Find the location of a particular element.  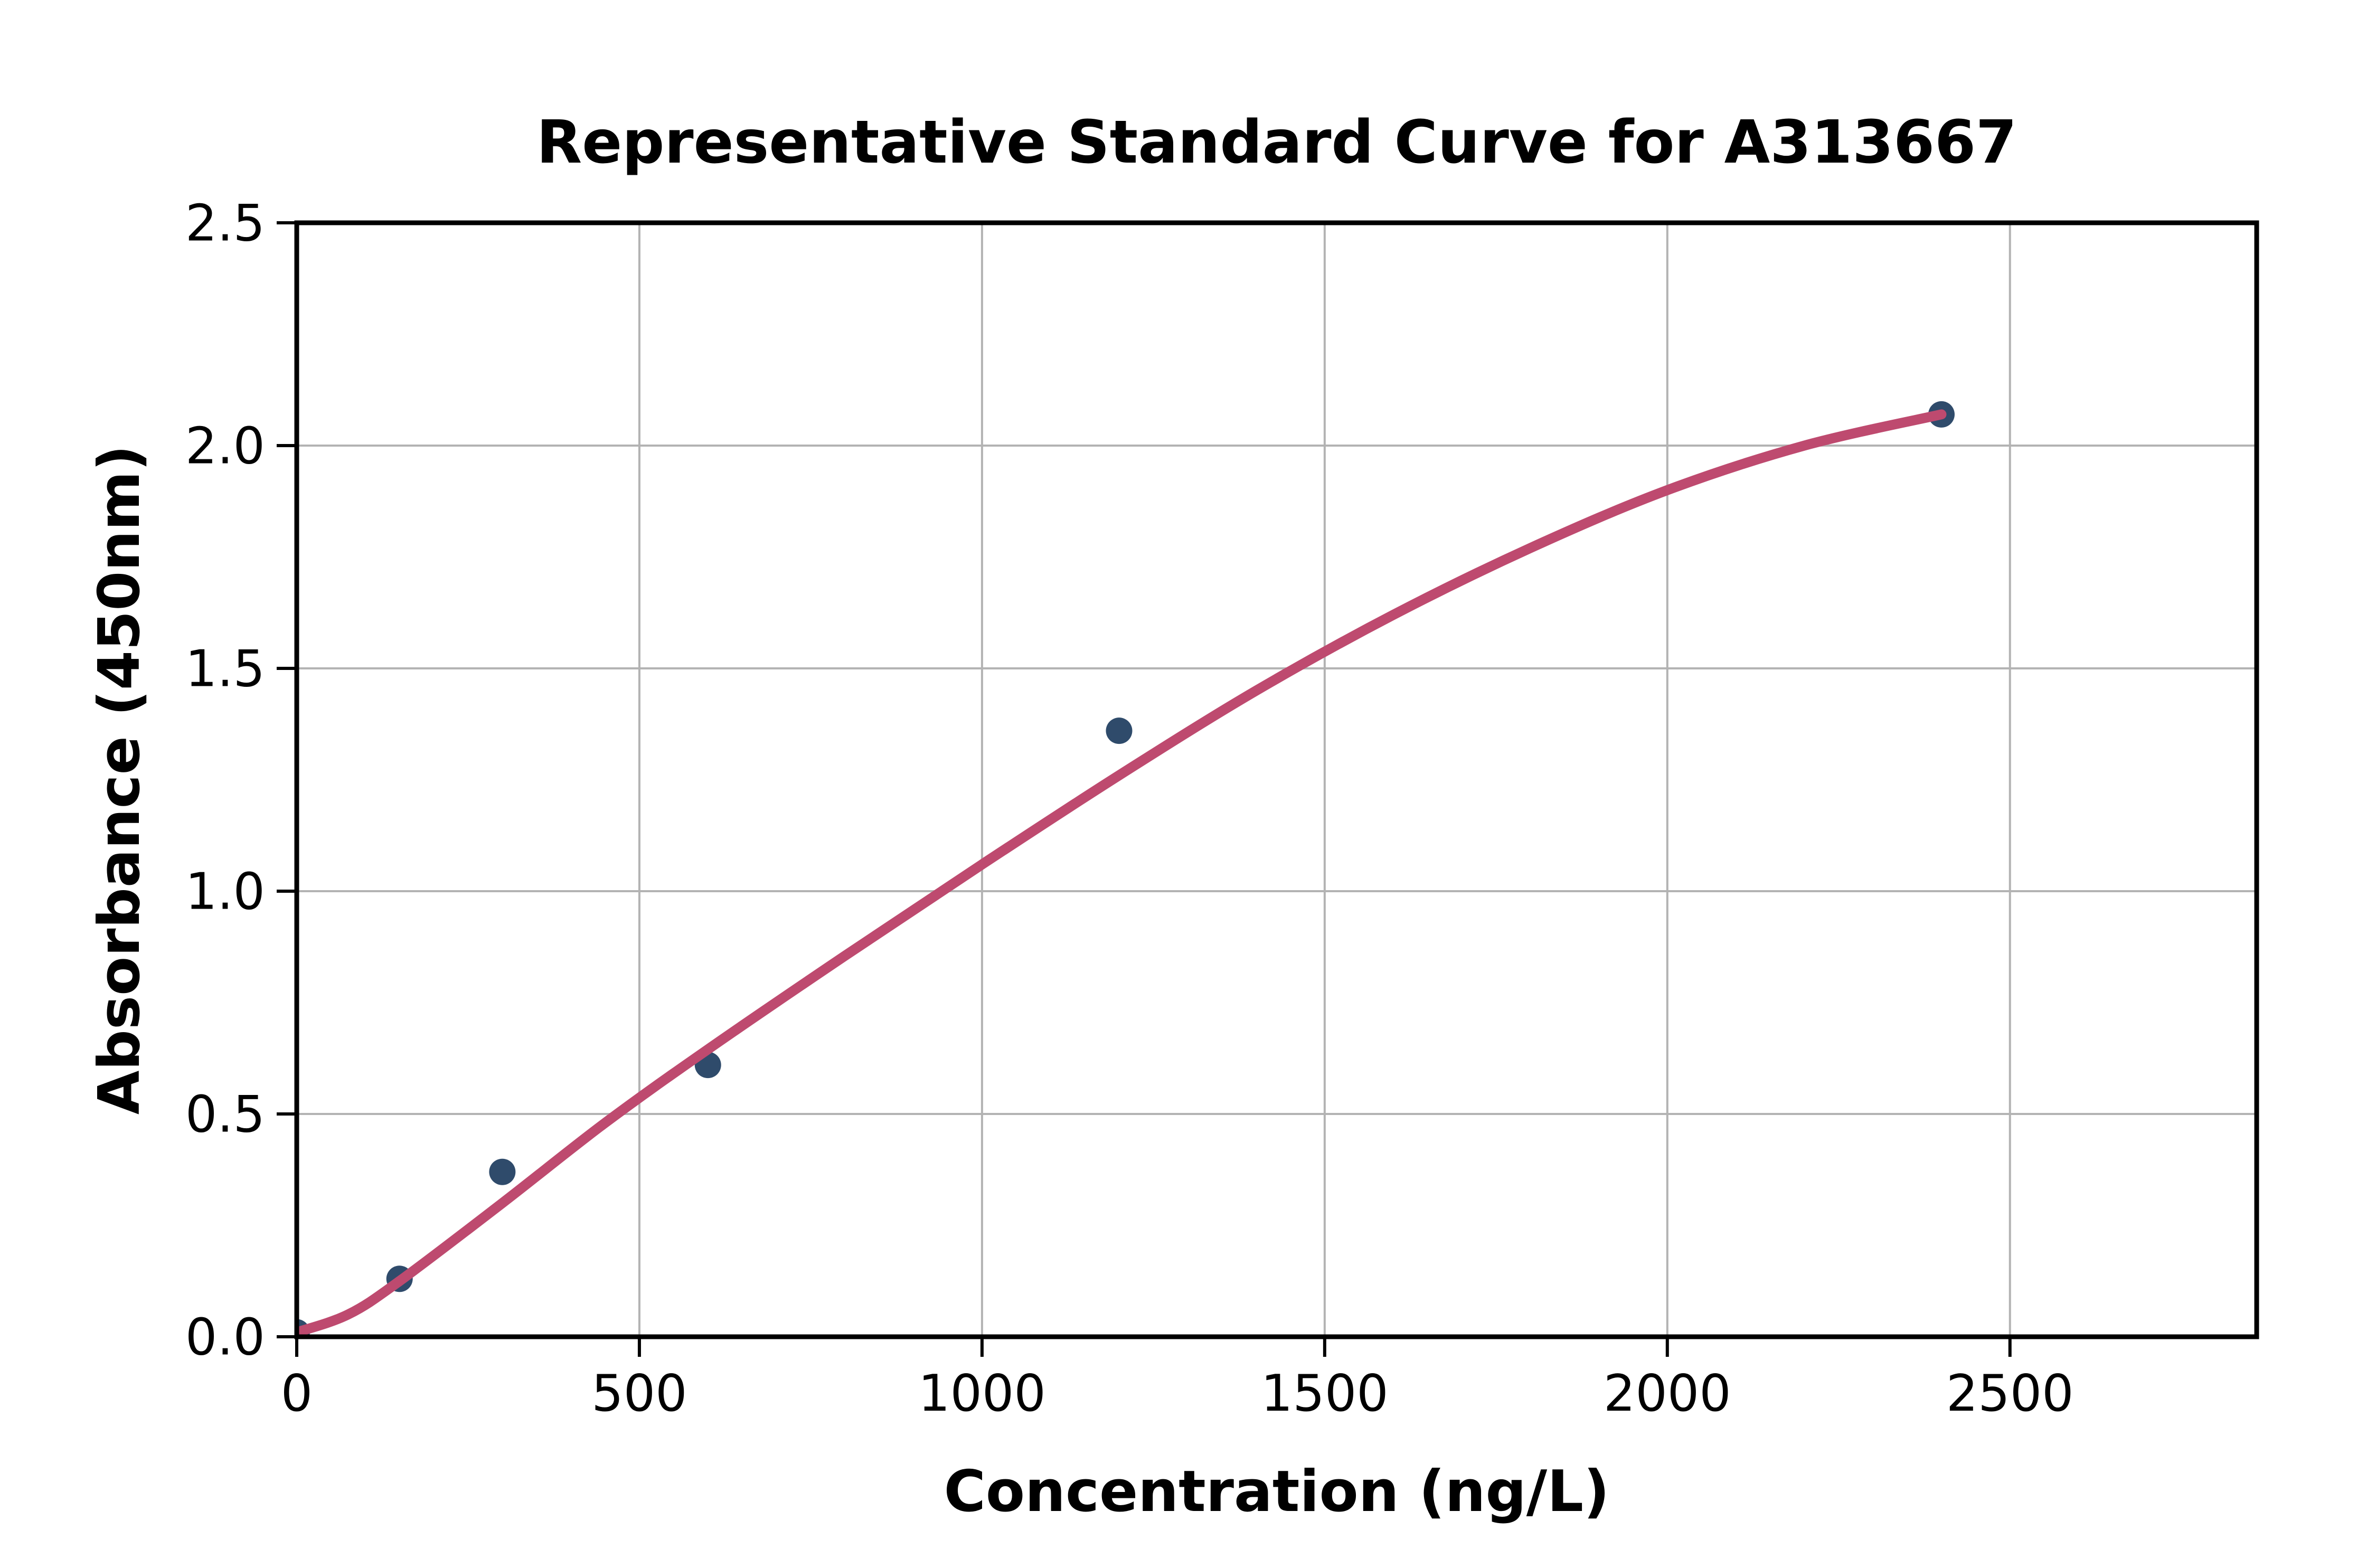

x-tick-label: 1500 is located at coordinates (1325, 1394).